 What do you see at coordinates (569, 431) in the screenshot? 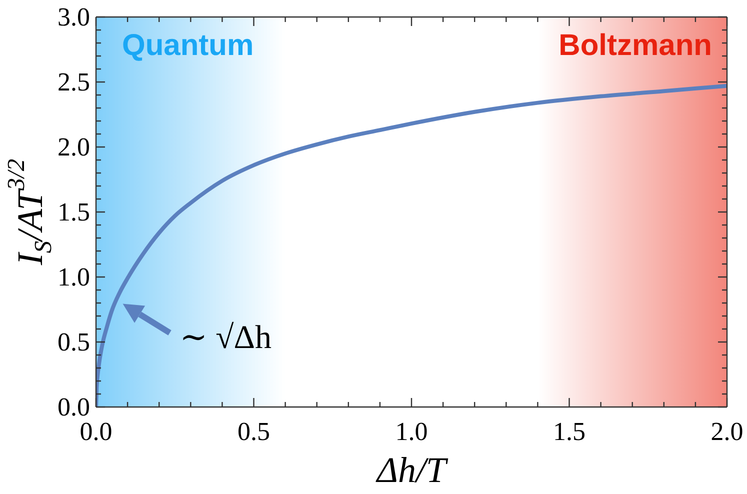
I see `x-tick-label: 1.5` at bounding box center [569, 431].